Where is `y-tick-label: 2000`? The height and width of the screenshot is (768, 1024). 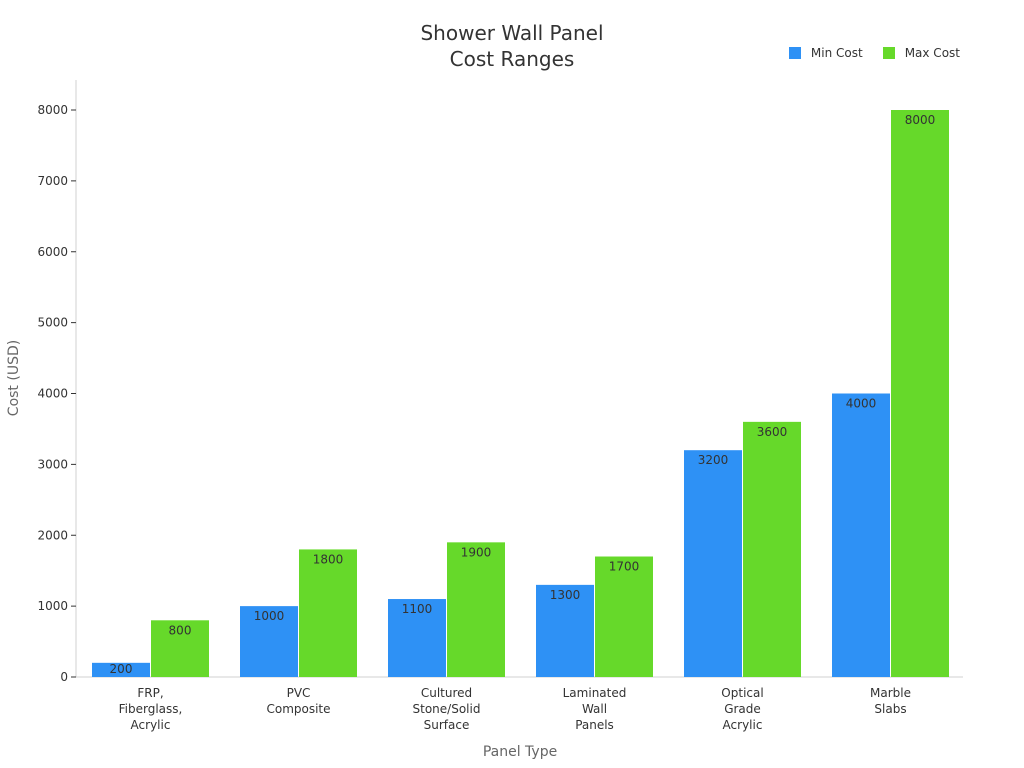
y-tick-label: 2000 is located at coordinates (52, 535).